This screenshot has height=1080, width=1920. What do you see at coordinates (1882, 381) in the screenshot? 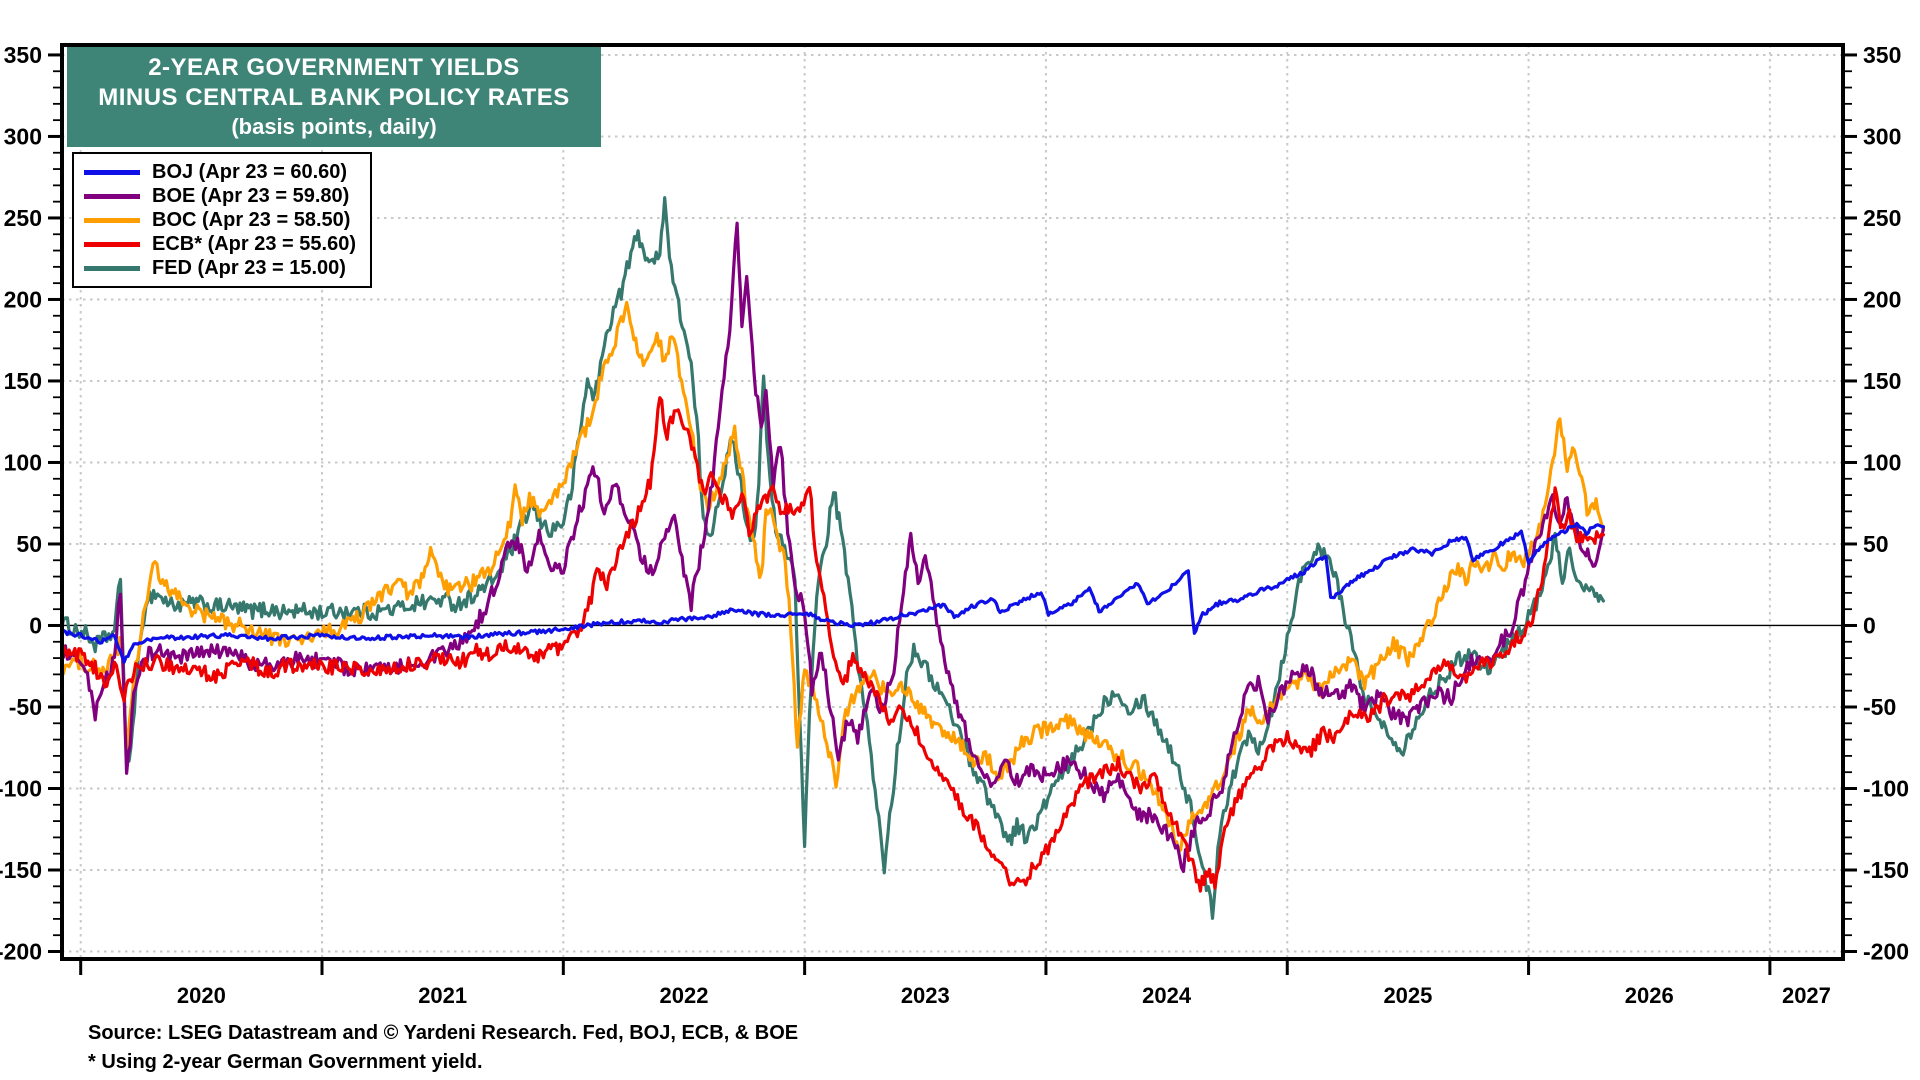
I see `y-axis-label-right: 150` at bounding box center [1882, 381].